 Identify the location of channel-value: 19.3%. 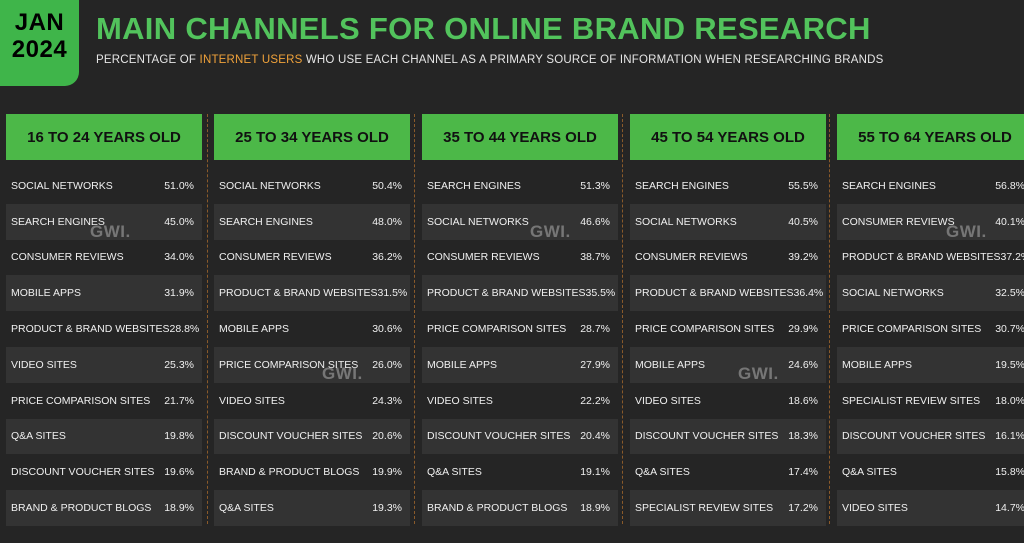
(387, 508).